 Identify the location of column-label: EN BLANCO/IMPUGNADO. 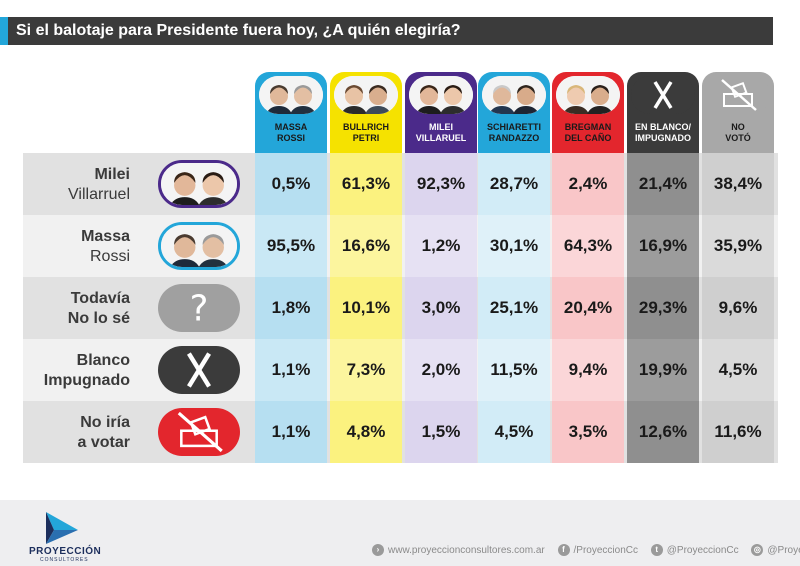
(663, 133).